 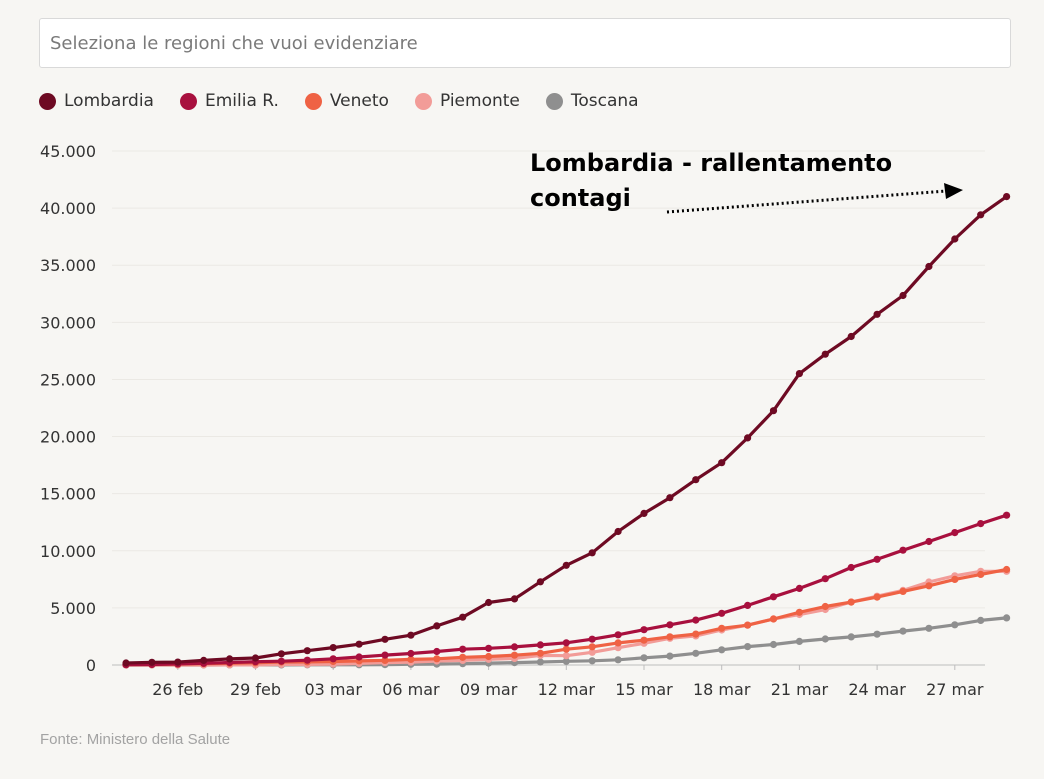 I want to click on legend-item-emilia-r: Emilia R., so click(x=229, y=101).